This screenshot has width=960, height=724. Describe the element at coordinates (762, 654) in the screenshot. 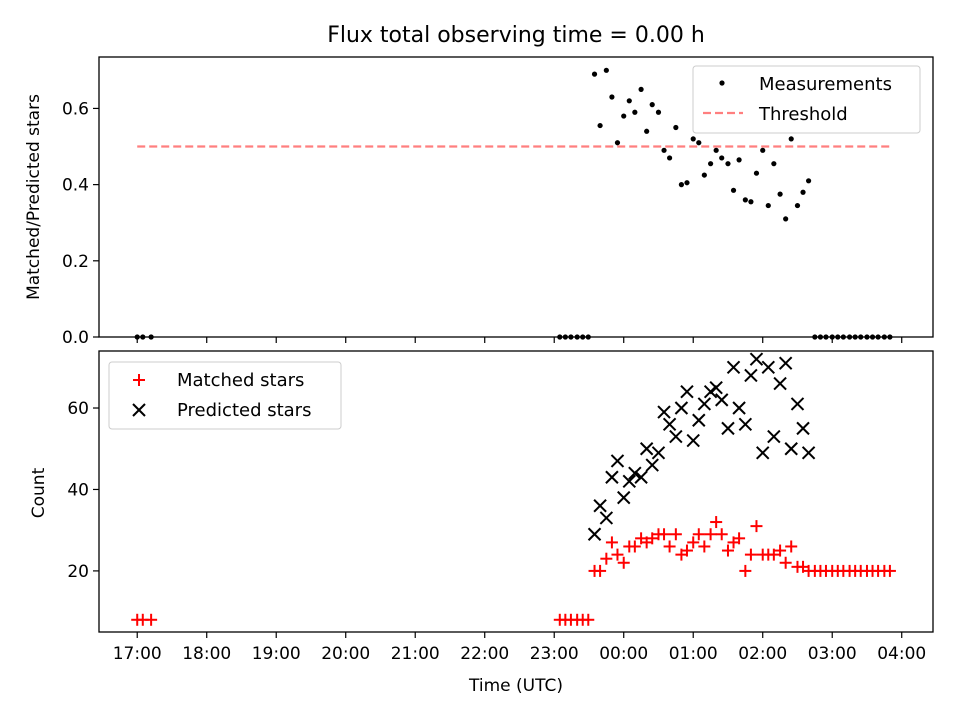

I see `x-tick-label: 02:00` at that location.